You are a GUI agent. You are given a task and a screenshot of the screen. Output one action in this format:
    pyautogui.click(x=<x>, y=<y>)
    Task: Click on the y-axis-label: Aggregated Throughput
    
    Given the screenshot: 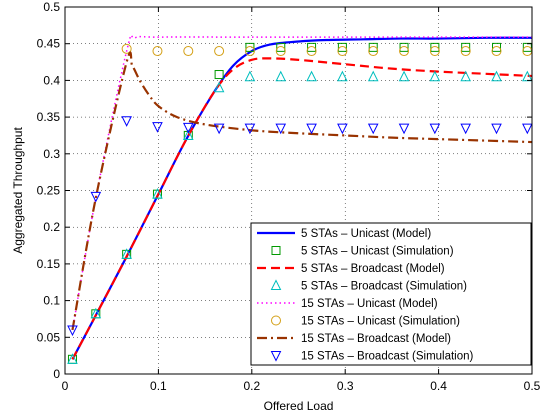 What is the action you would take?
    pyautogui.click(x=18, y=190)
    